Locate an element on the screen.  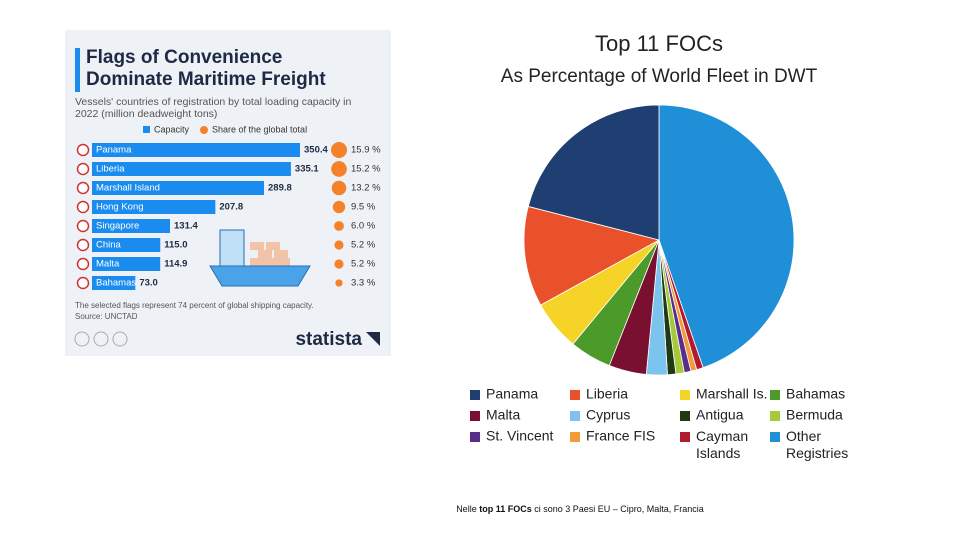
legend-label: Bermuda is located at coordinates (814, 415).